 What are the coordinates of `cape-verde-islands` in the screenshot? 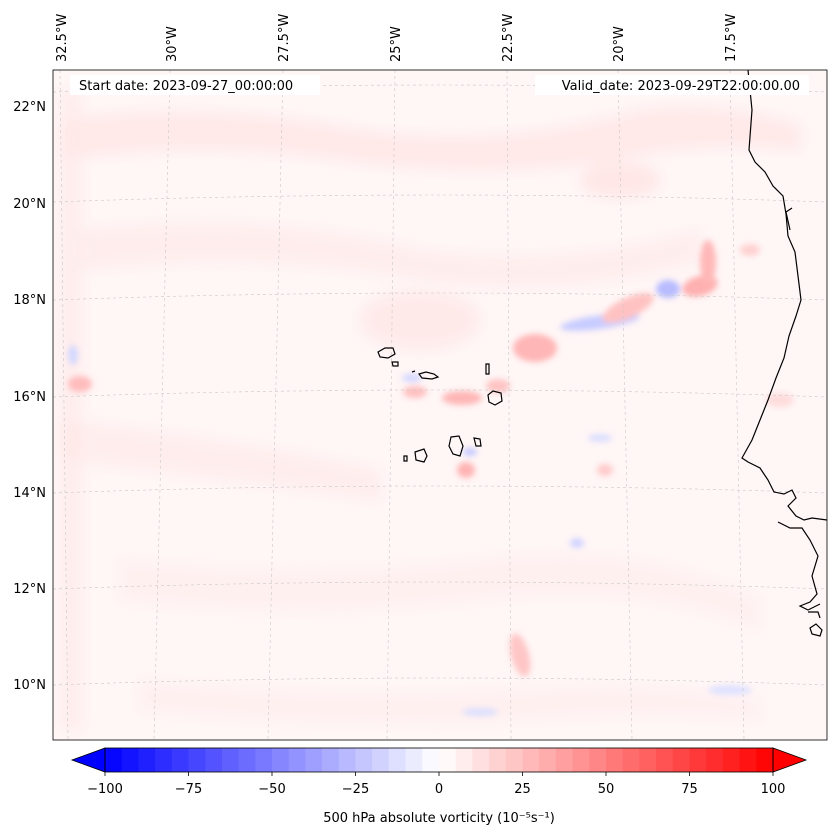 It's located at (440, 405).